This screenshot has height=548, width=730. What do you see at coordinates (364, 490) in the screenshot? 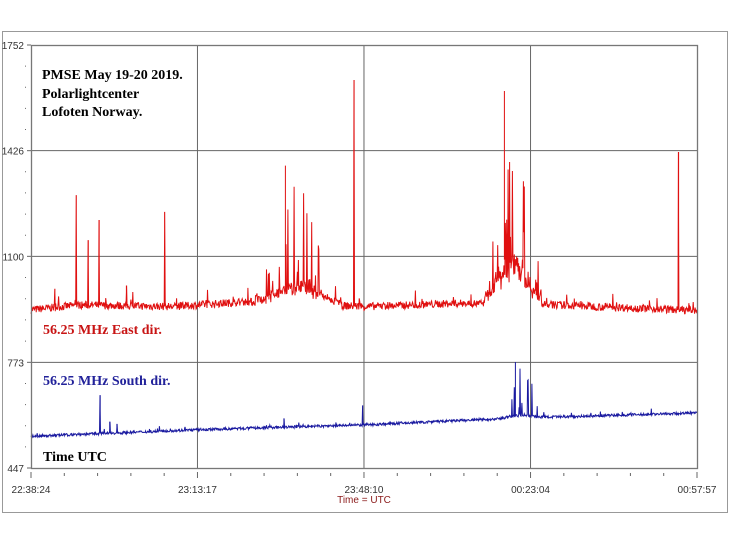
I see `x-tick-label: 23:48:10` at bounding box center [364, 490].